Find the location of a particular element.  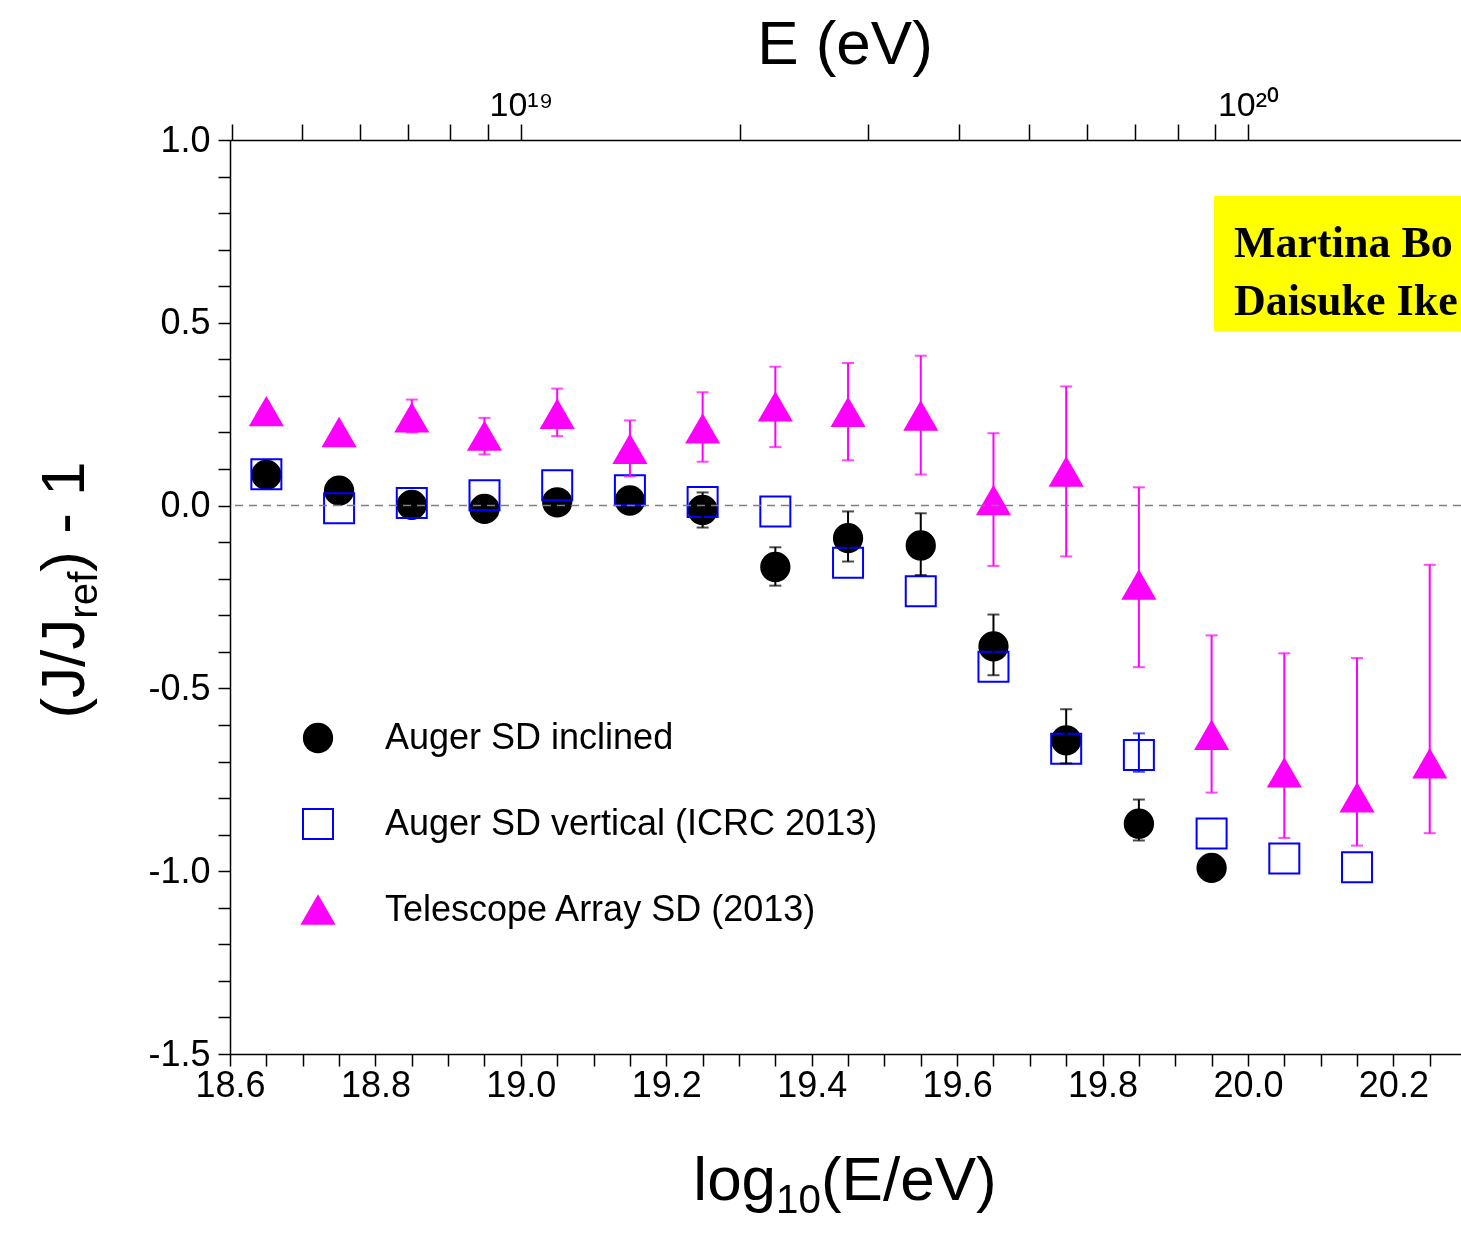

x2-axis-title: E (eV) is located at coordinates (845, 42).